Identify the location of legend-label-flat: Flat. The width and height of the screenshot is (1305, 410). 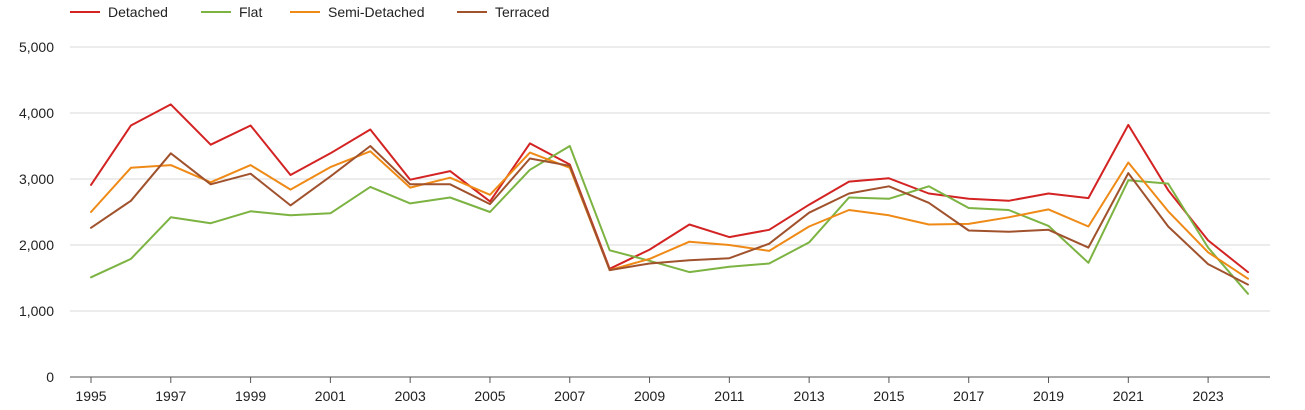
(250, 12).